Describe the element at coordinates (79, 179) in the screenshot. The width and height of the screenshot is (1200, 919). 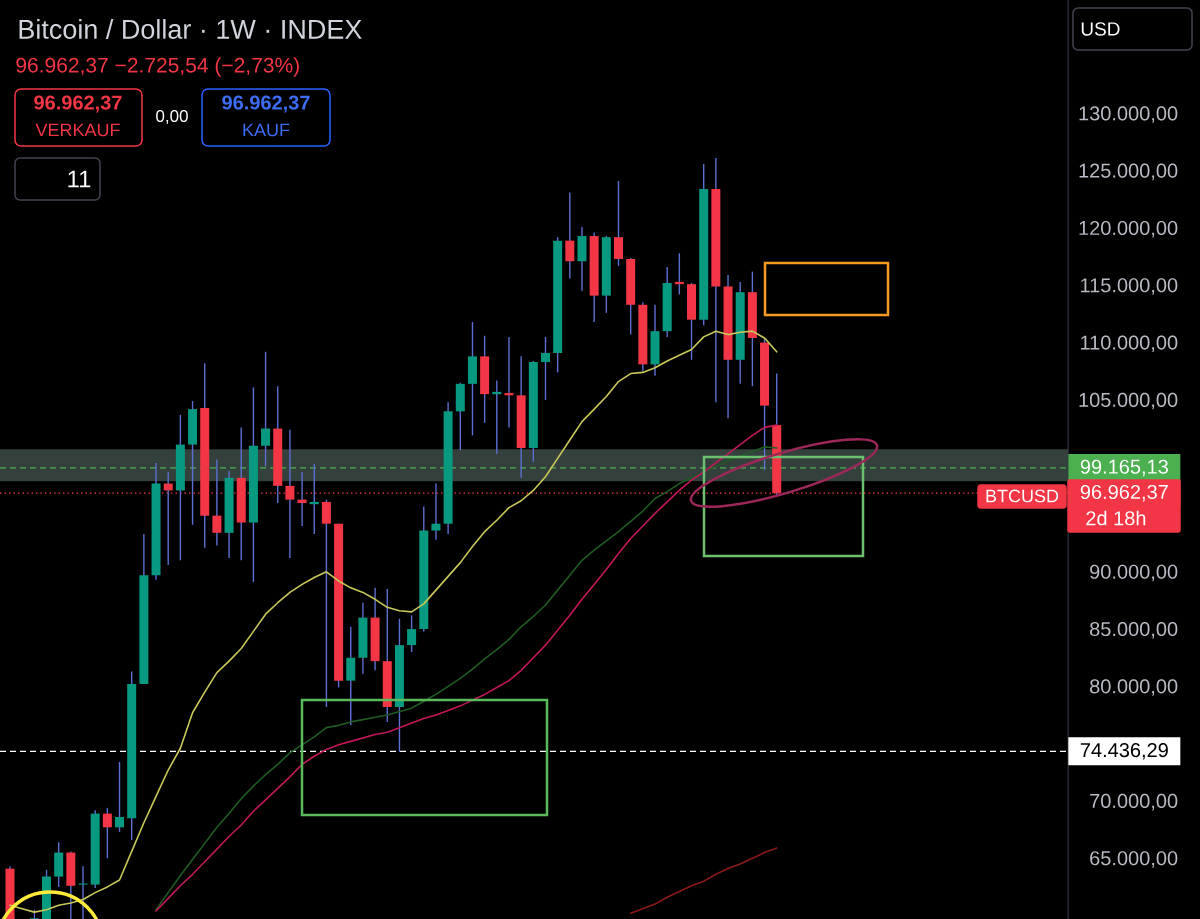
I see `annotation: 11` at that location.